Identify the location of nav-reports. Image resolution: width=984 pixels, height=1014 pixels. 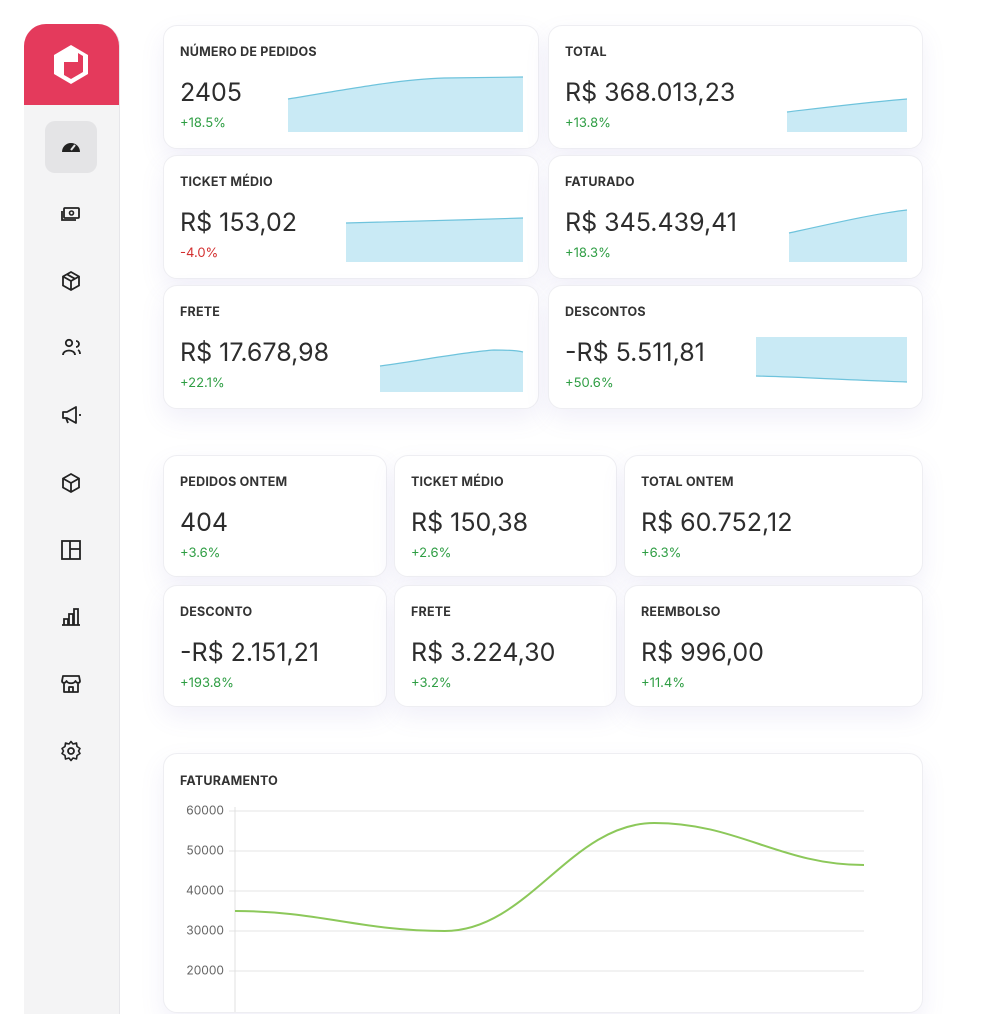
(71, 617).